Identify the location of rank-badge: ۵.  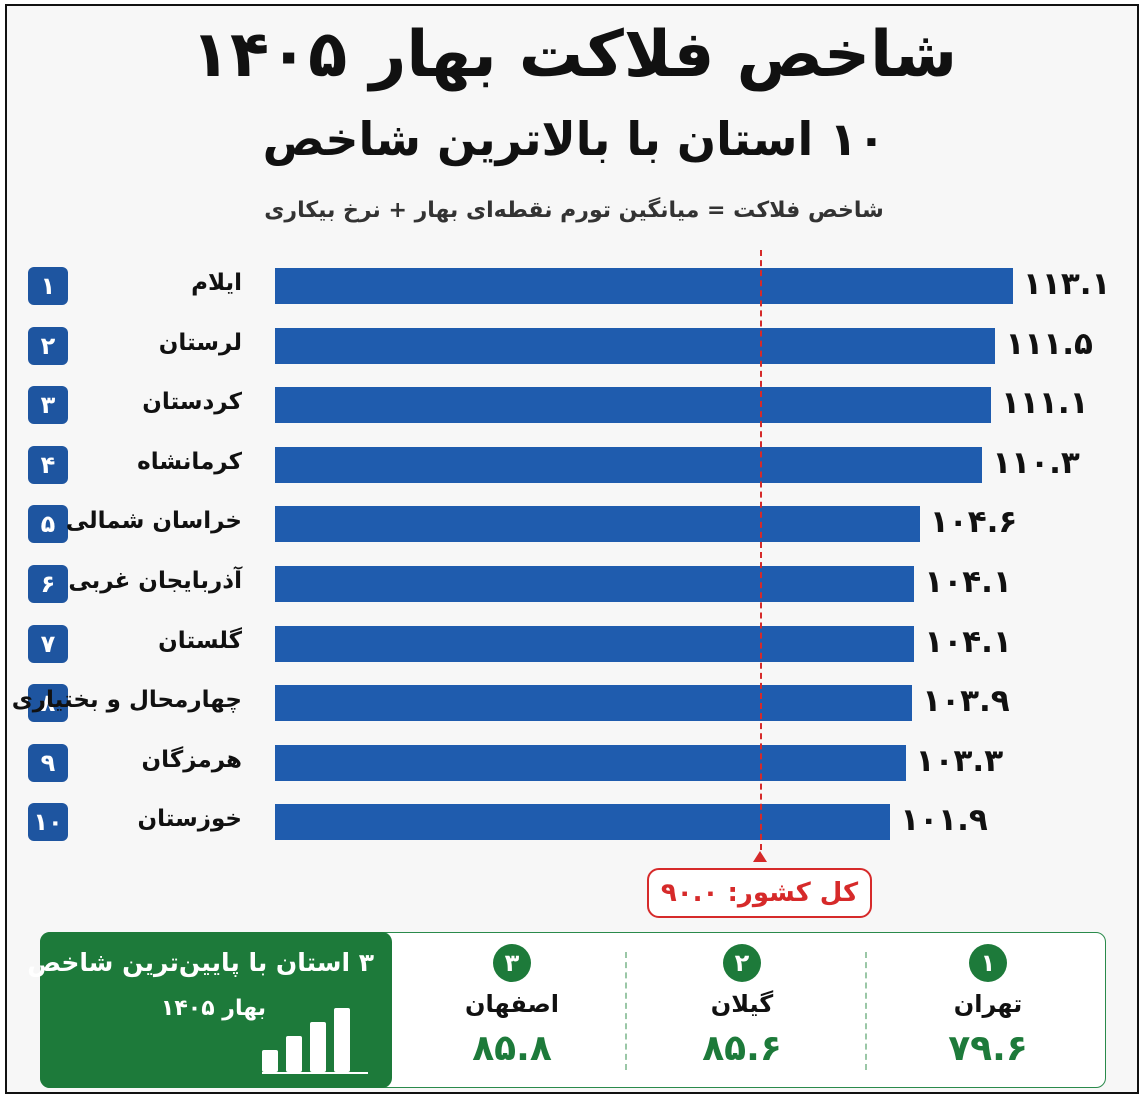
(48, 524).